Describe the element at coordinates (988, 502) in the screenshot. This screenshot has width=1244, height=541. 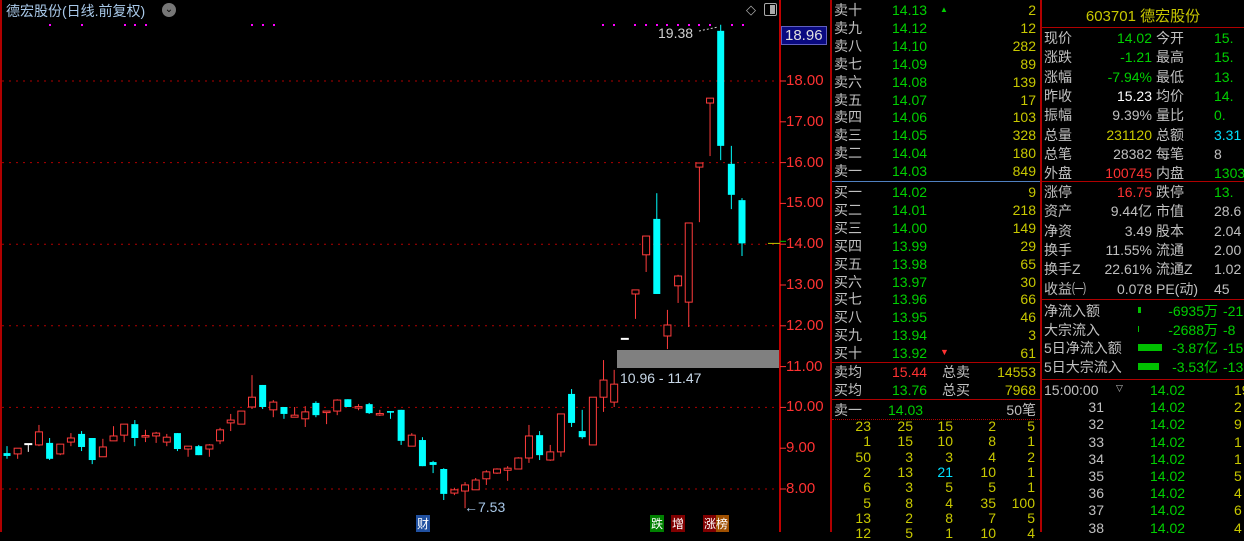
I see `queue-order: 35` at that location.